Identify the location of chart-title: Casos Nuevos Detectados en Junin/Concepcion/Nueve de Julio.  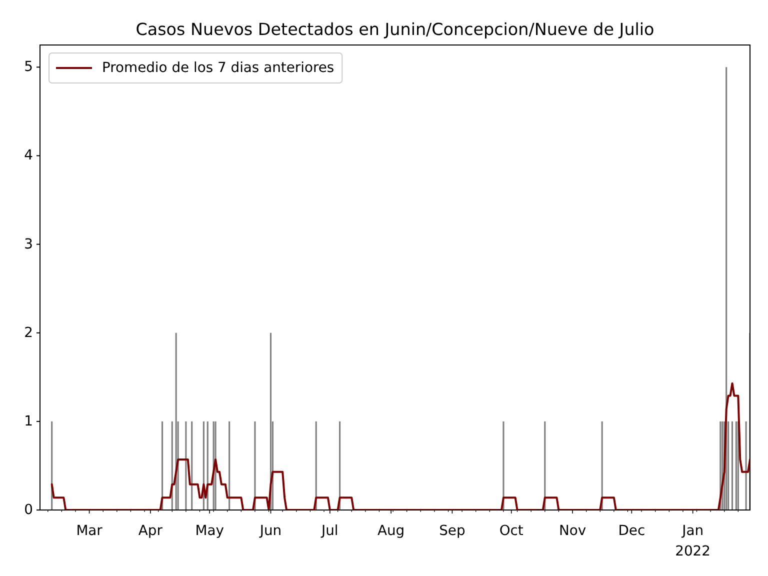
(395, 29).